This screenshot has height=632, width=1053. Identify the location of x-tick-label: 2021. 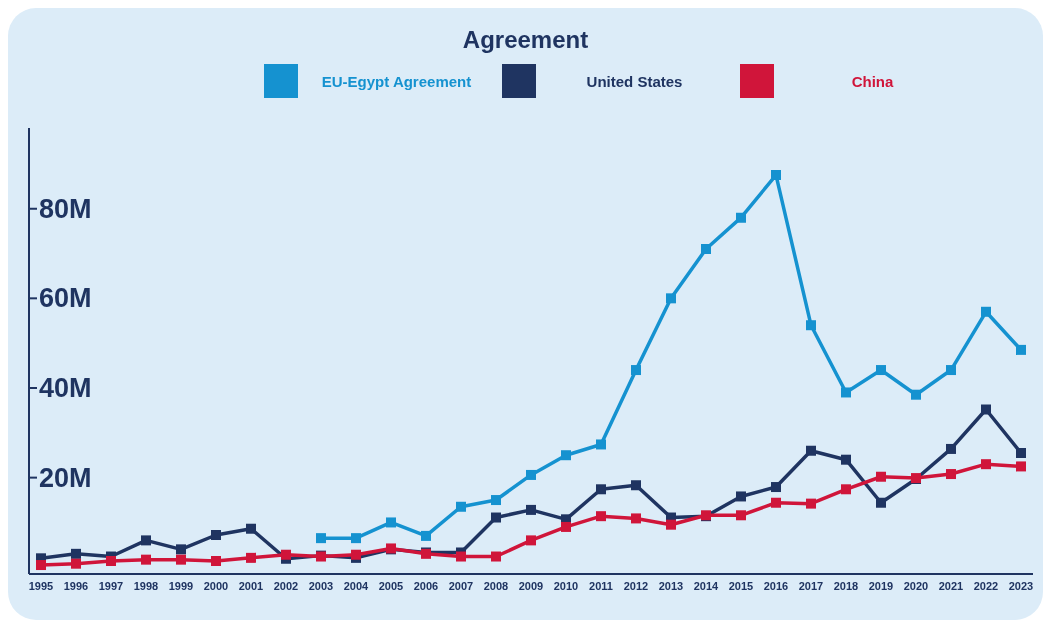
(951, 585).